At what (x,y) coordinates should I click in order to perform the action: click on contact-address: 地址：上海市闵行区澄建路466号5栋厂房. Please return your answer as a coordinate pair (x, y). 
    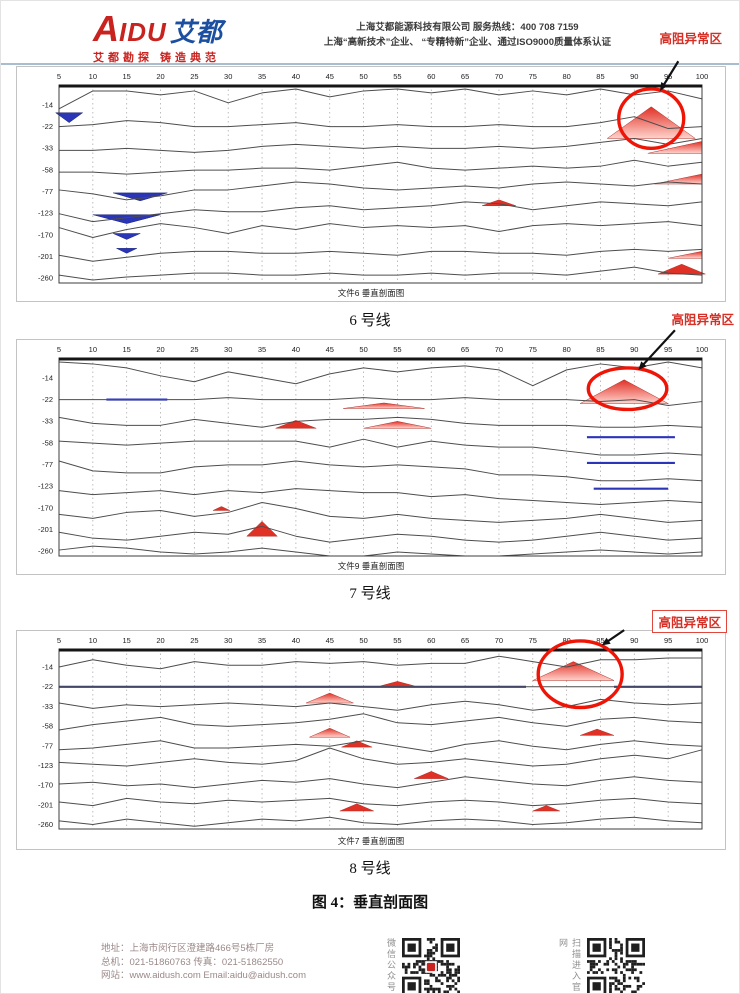
    Looking at the image, I should click on (188, 948).